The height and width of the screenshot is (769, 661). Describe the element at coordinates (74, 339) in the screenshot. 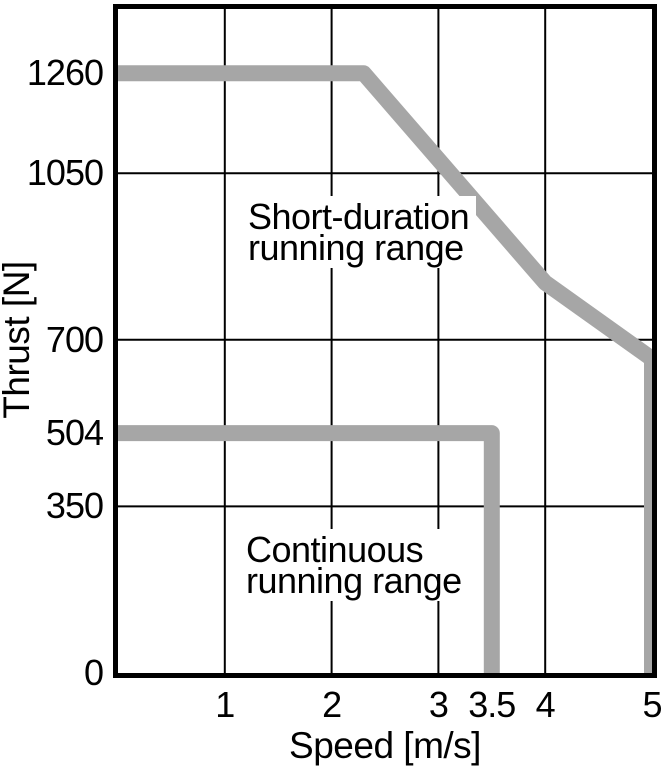

I see `y-tick-label-700: 700` at that location.